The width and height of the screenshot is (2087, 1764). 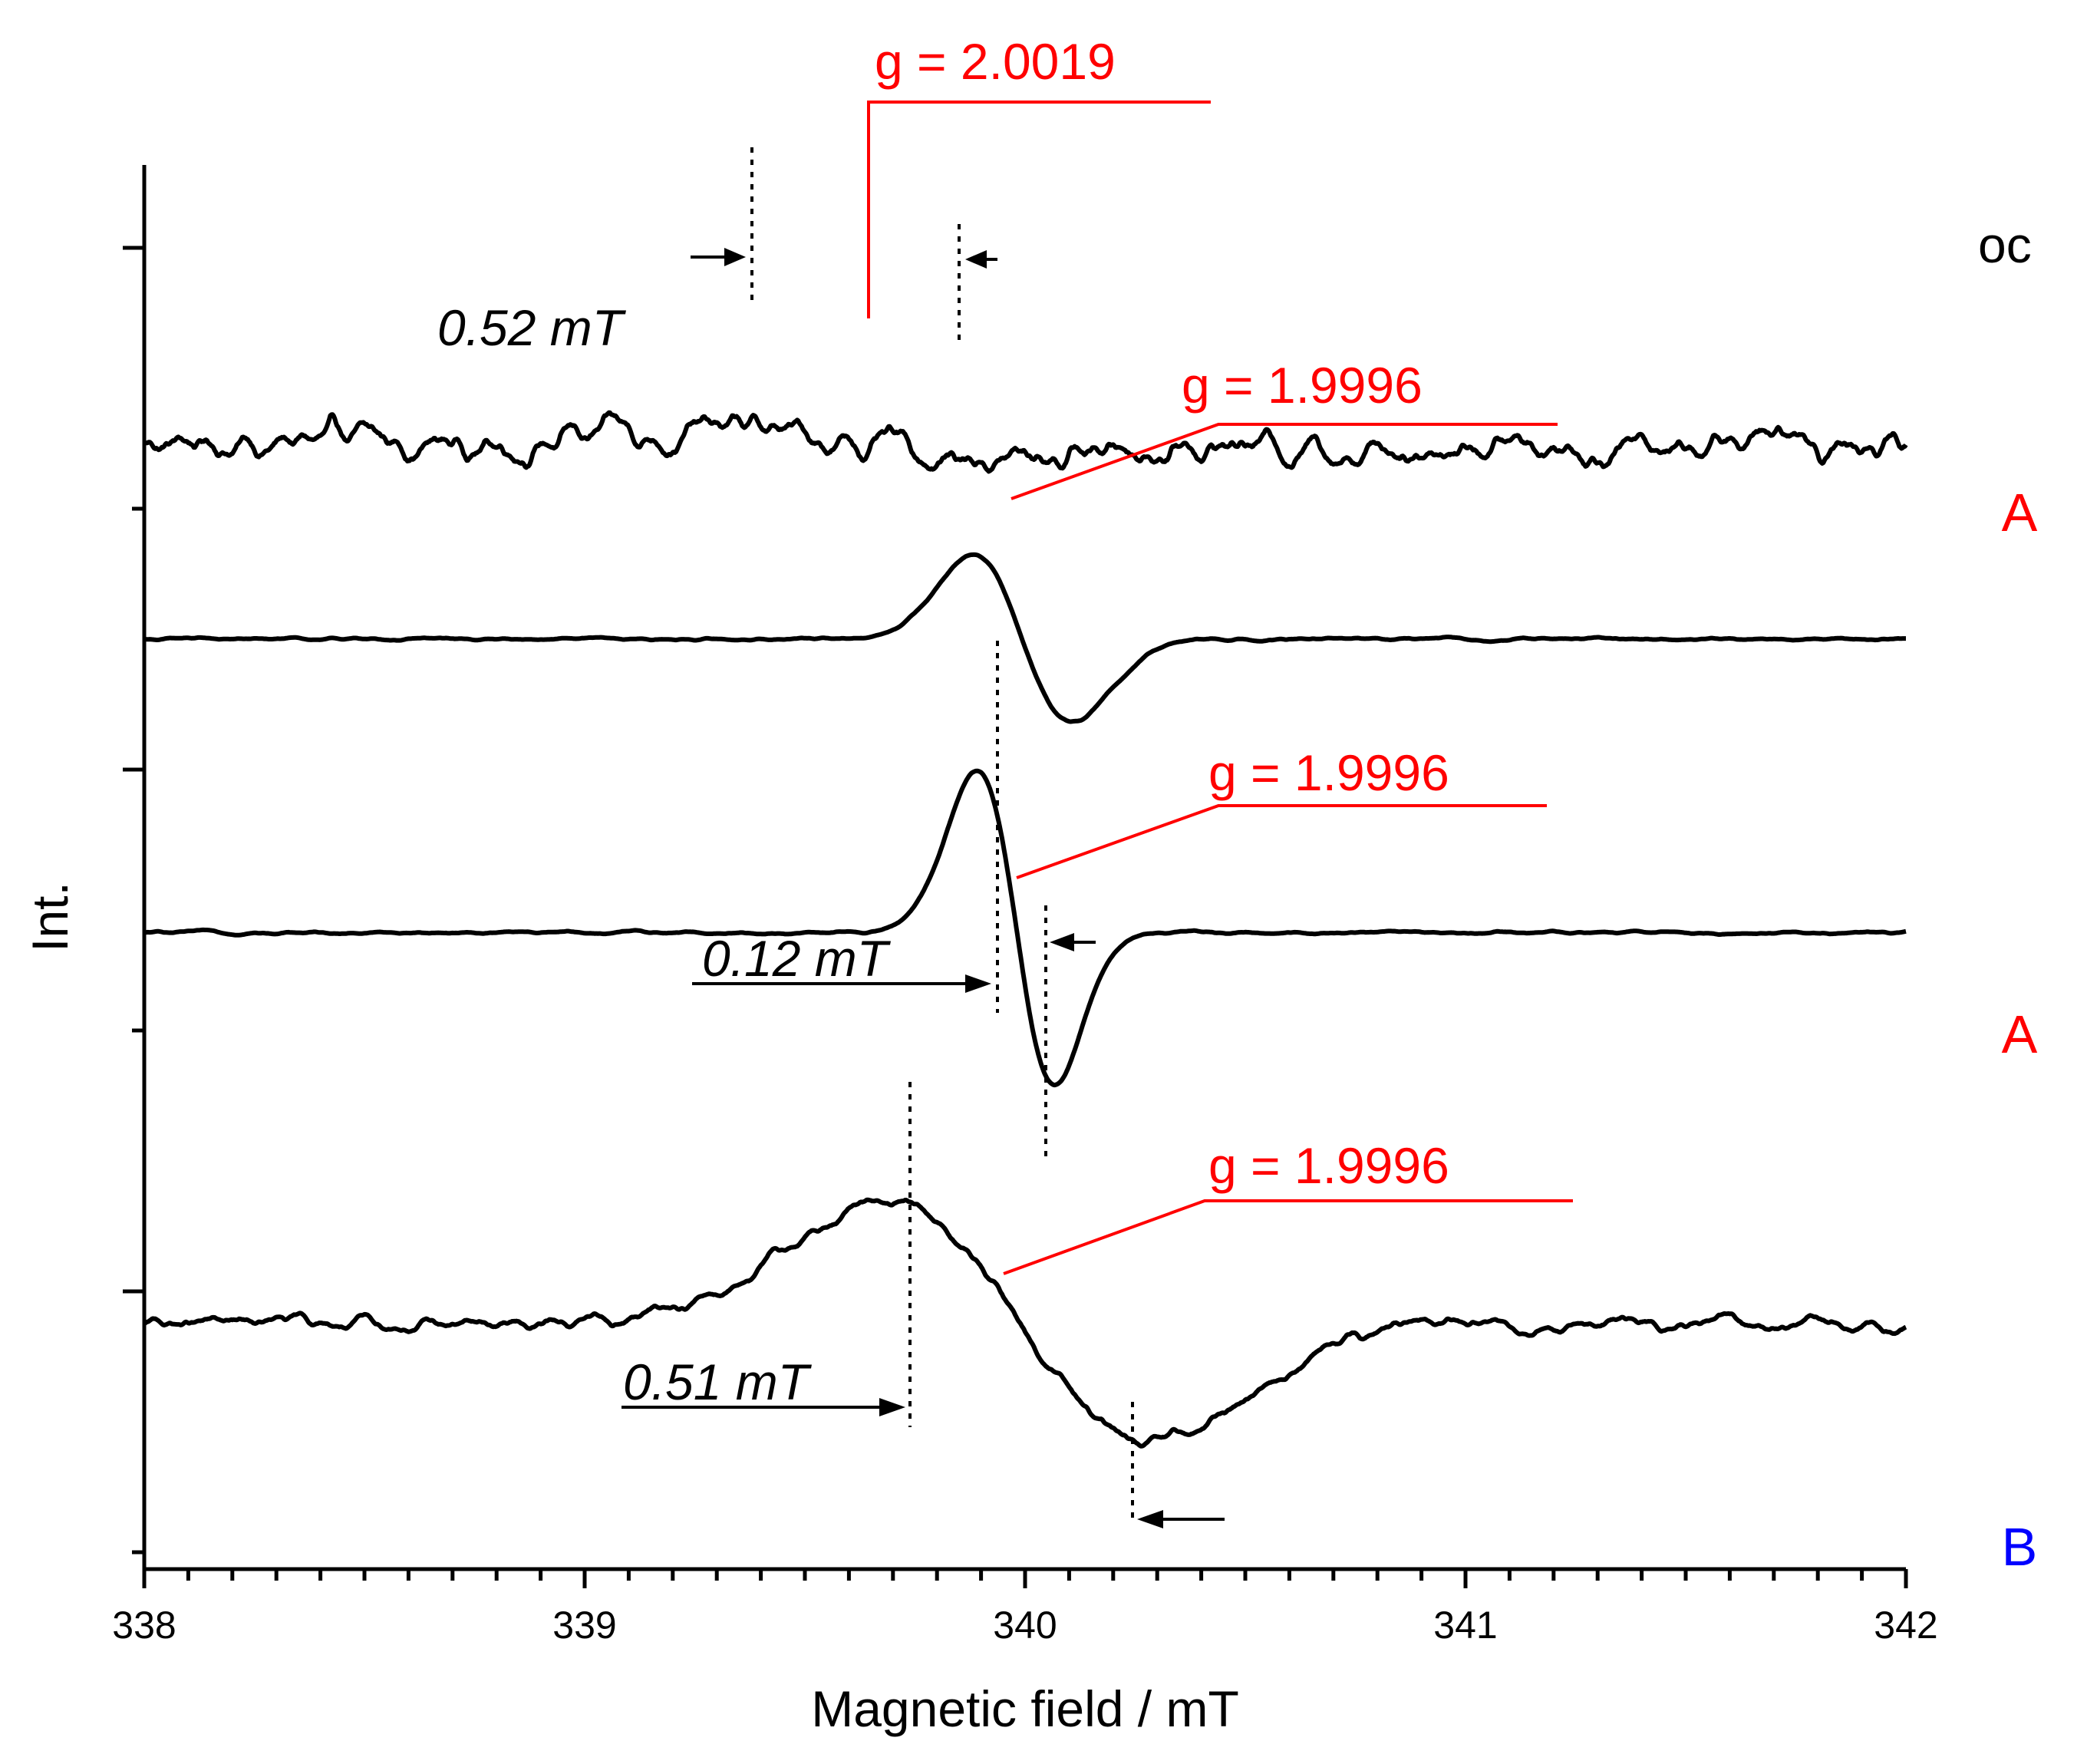 What do you see at coordinates (1328, 1165) in the screenshot?
I see `b-g-value: g = 1.9996` at bounding box center [1328, 1165].